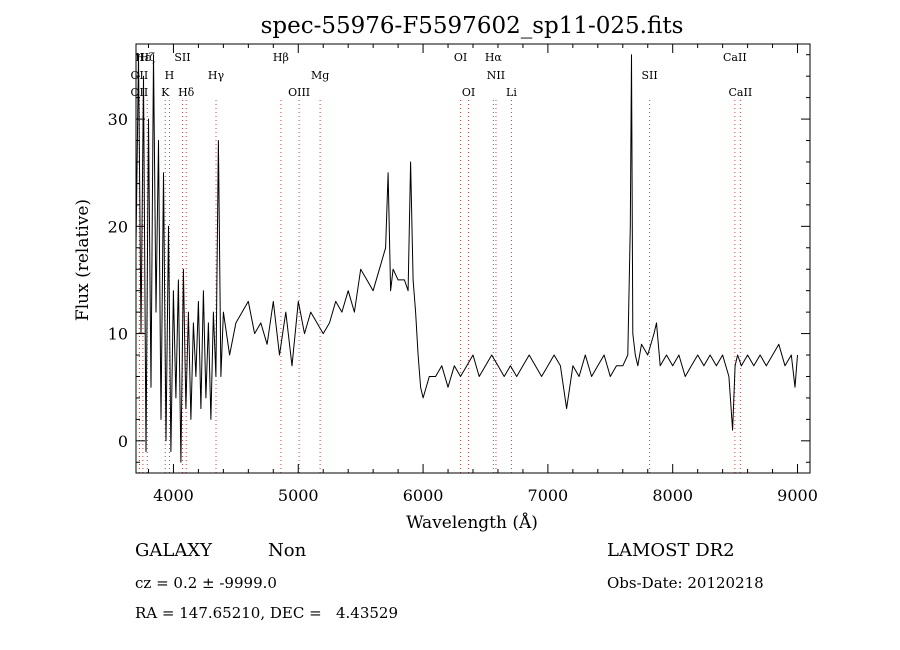 The image size is (900, 650). I want to click on y-tick-label: 10, so click(118, 334).